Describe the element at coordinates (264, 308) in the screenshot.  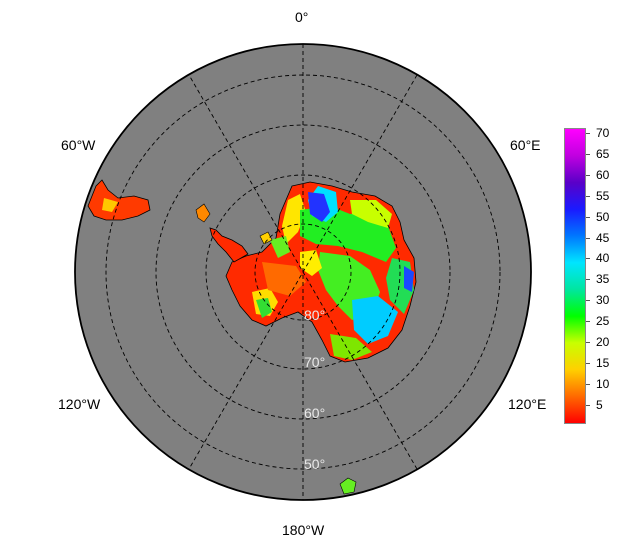
I see `field-green-marie` at that location.